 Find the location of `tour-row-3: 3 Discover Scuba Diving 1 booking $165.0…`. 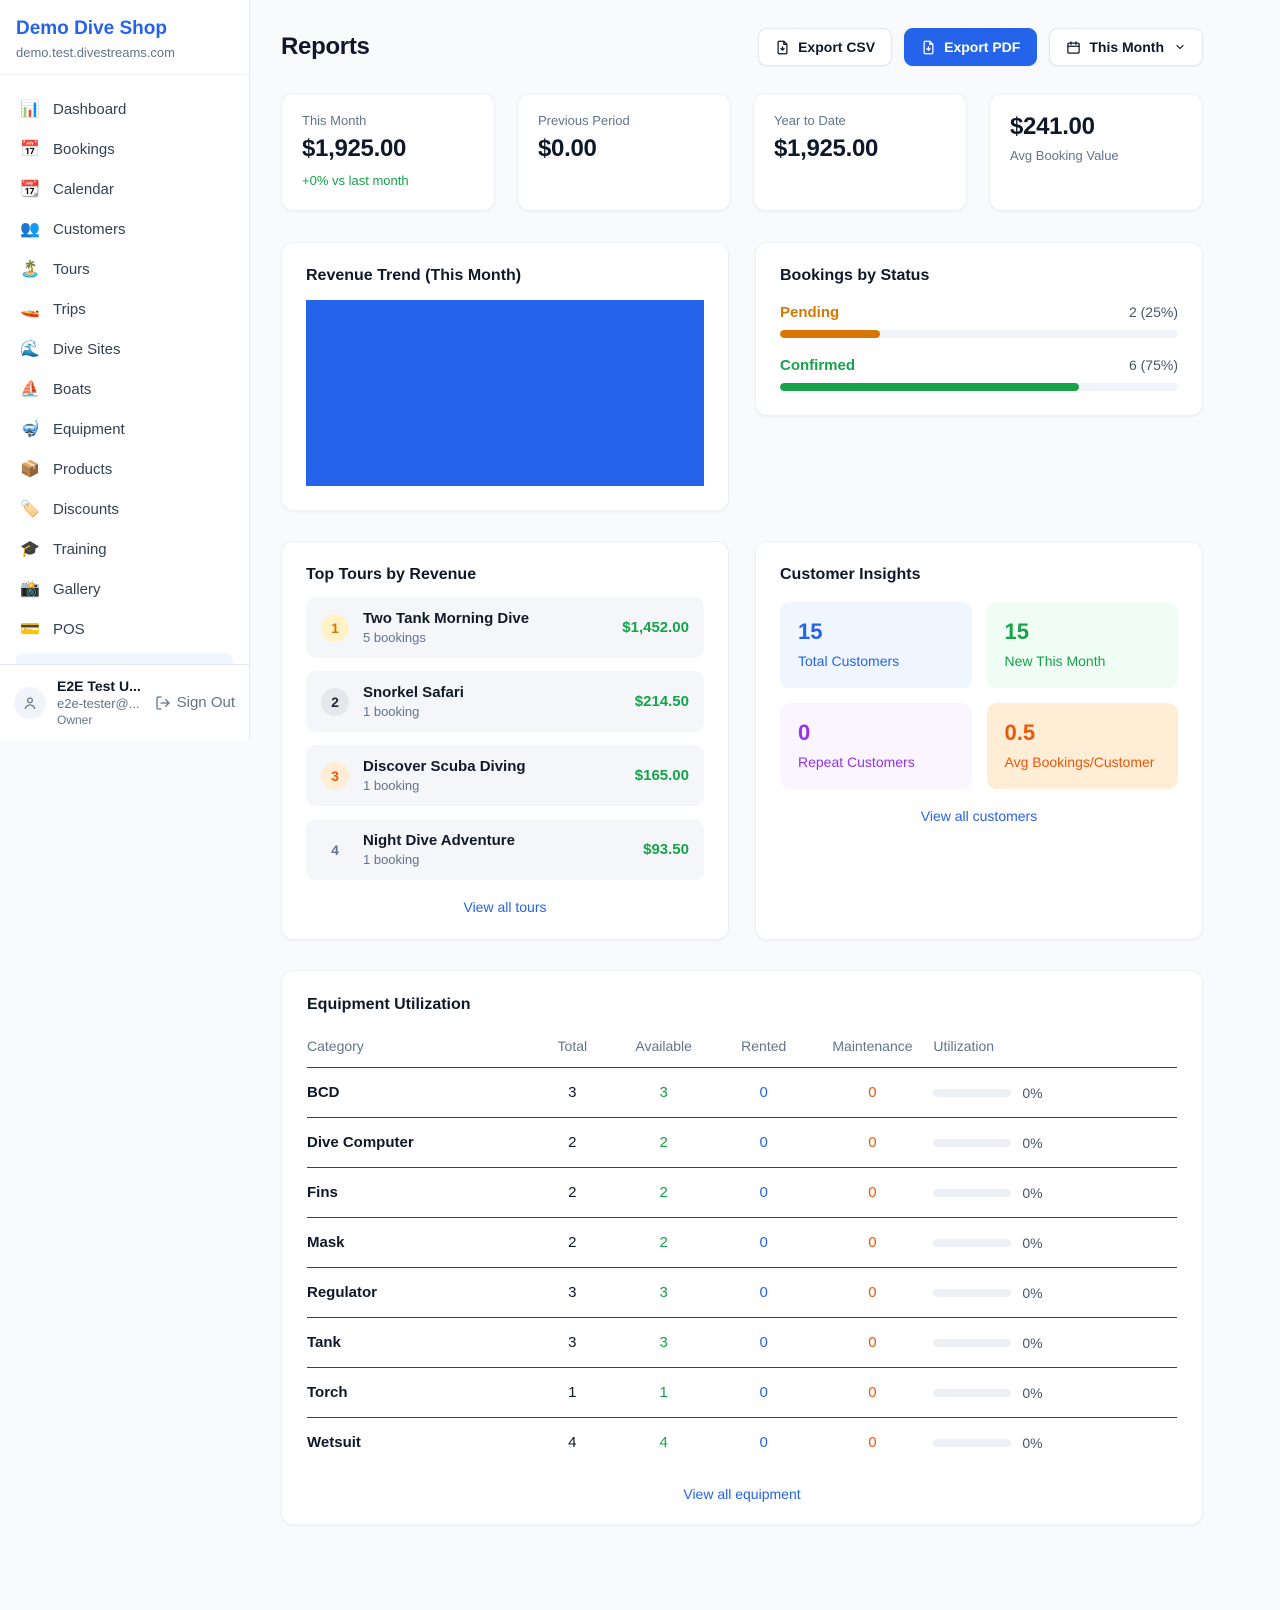

tour-row-3: 3 Discover Scuba Diving 1 booking $165.0… is located at coordinates (505, 775).